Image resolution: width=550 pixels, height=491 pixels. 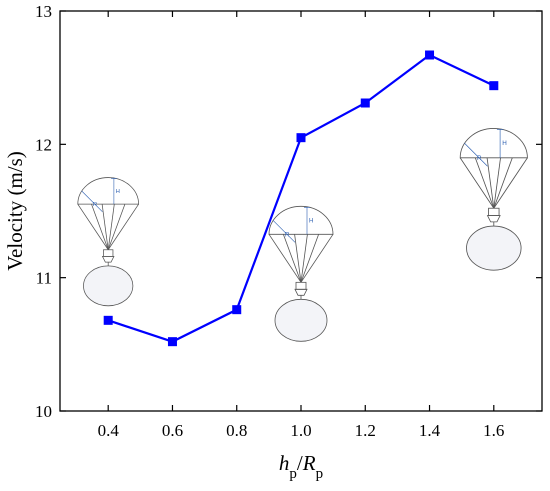 What do you see at coordinates (43, 11) in the screenshot?
I see `y-tick-label: 13` at bounding box center [43, 11].